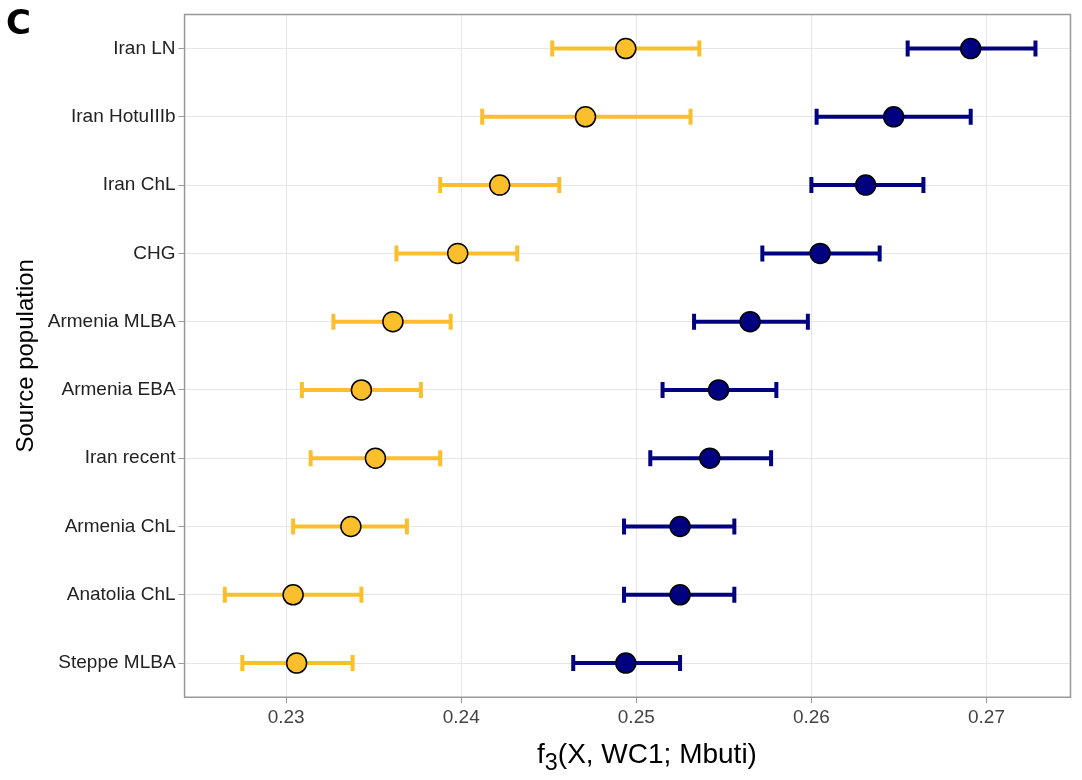 The image size is (1082, 780). What do you see at coordinates (120, 525) in the screenshot?
I see `y-tick-label: Armenia ChL` at bounding box center [120, 525].